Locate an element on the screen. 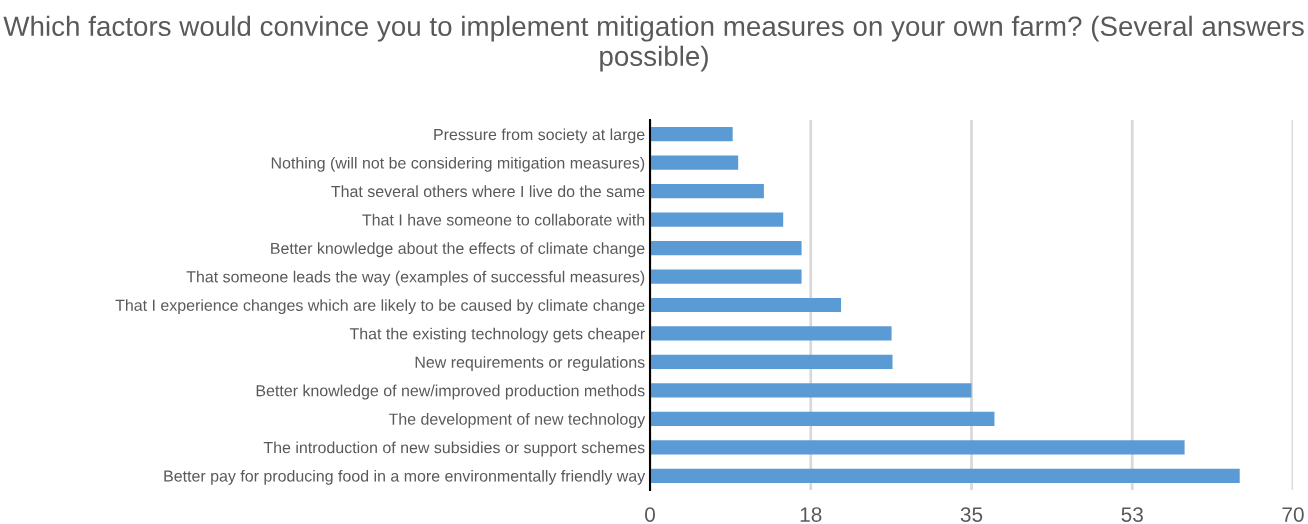 This screenshot has width=1308, height=524. y-tick-label: New requirements or regulations is located at coordinates (530, 364).